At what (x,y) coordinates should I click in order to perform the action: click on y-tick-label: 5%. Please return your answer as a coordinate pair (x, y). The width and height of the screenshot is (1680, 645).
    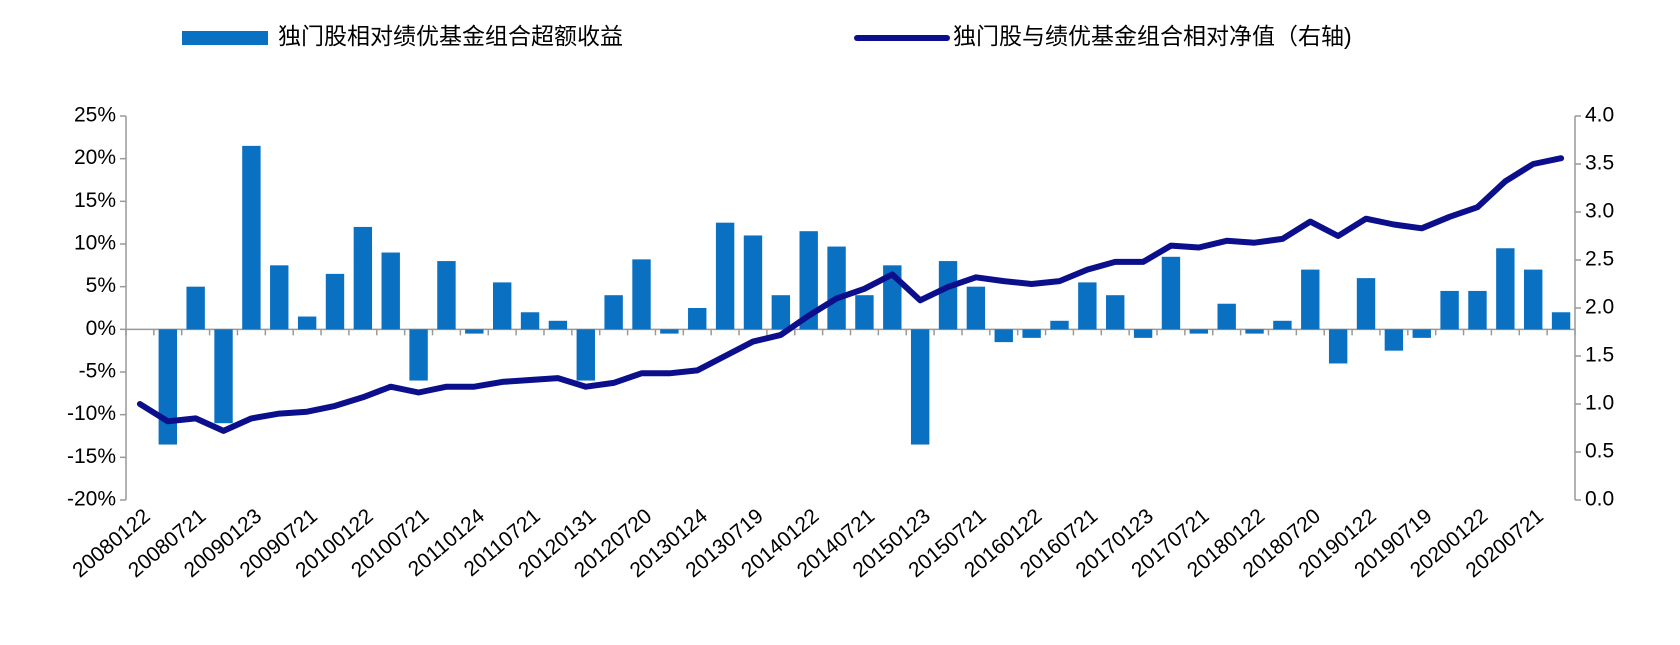
    Looking at the image, I should click on (101, 285).